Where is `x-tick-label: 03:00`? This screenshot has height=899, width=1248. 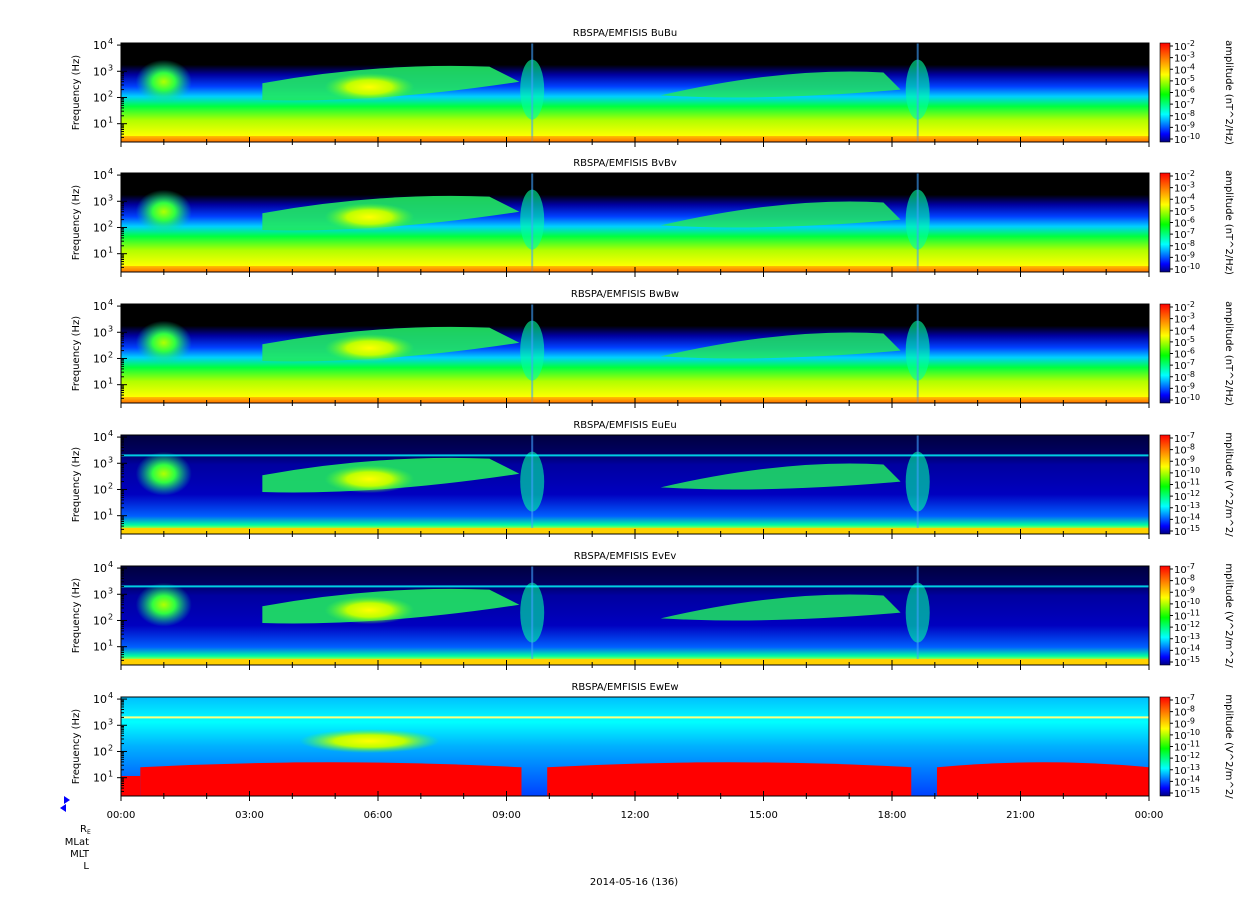
x-tick-label: 03:00 is located at coordinates (249, 815).